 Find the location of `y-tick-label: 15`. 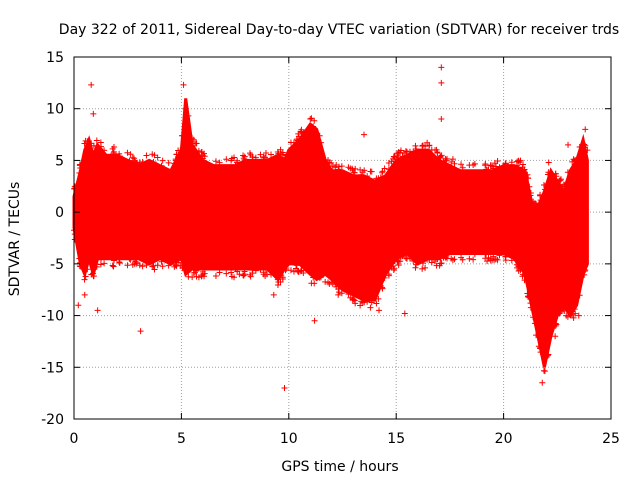

y-tick-label: 15 is located at coordinates (55, 58).